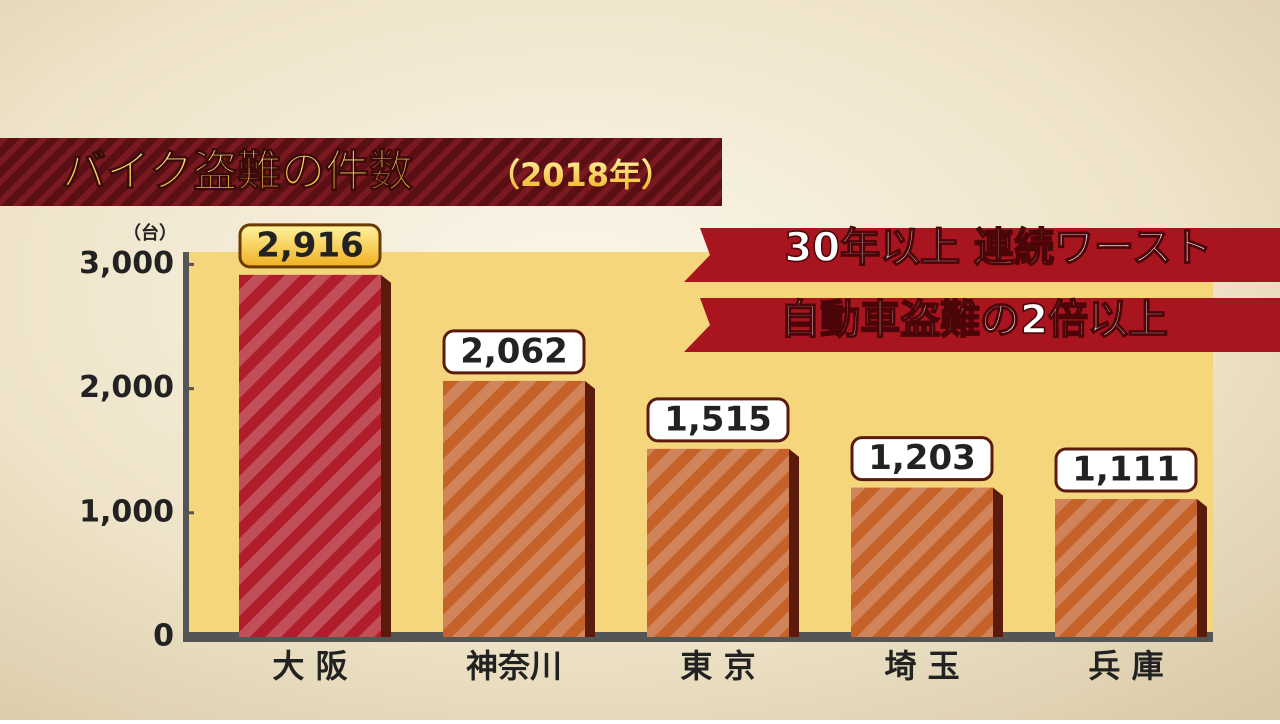 This screenshot has height=724, width=1280. What do you see at coordinates (974, 320) in the screenshot?
I see `annotation: 自動車盗難の2倍以上` at bounding box center [974, 320].